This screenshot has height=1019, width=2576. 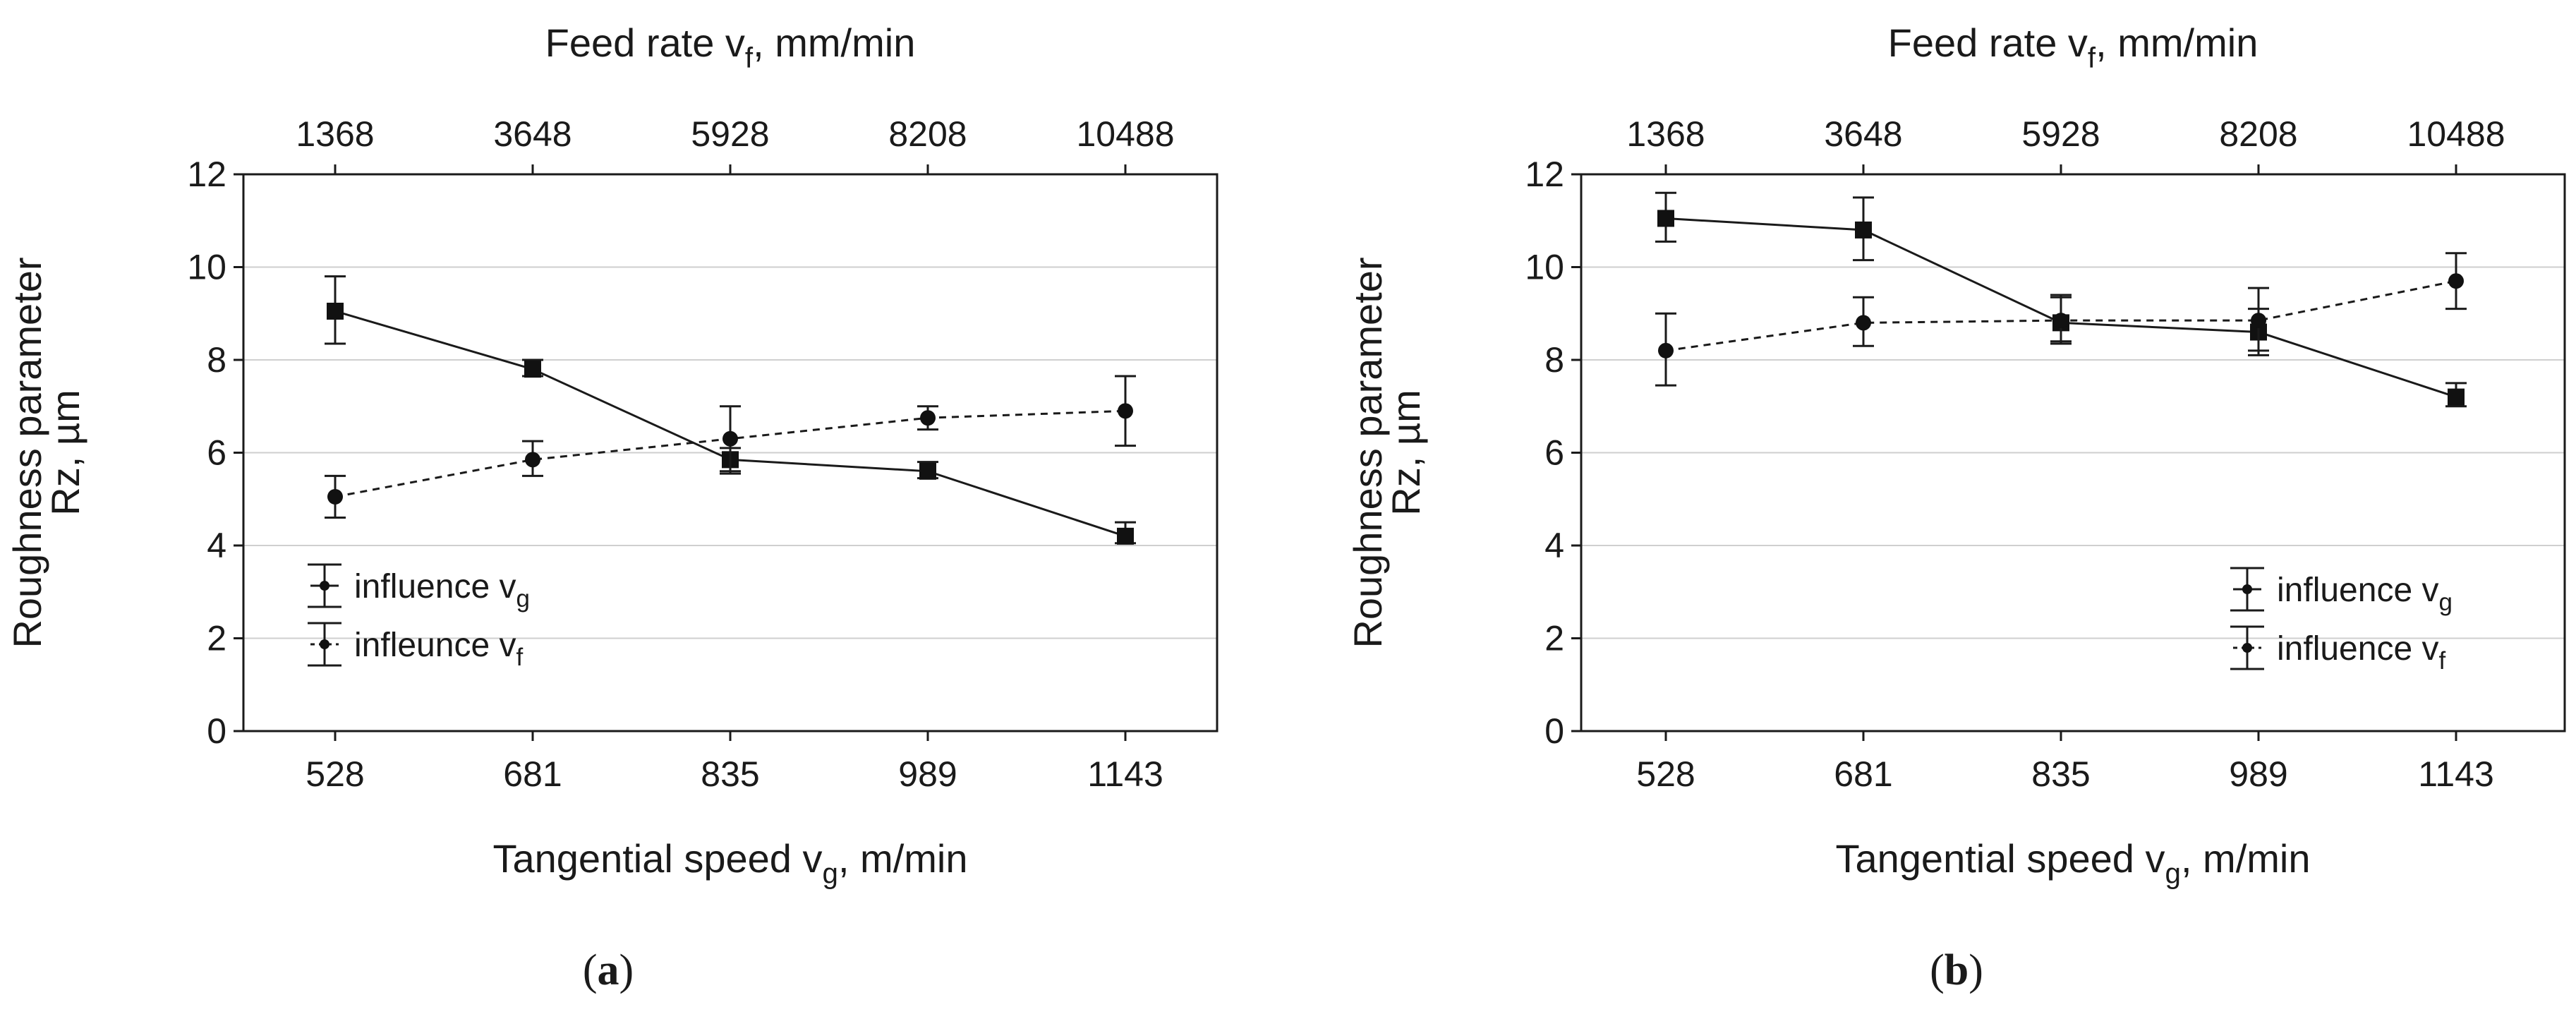 I want to click on panel-caption-letter: b, so click(x=1957, y=970).